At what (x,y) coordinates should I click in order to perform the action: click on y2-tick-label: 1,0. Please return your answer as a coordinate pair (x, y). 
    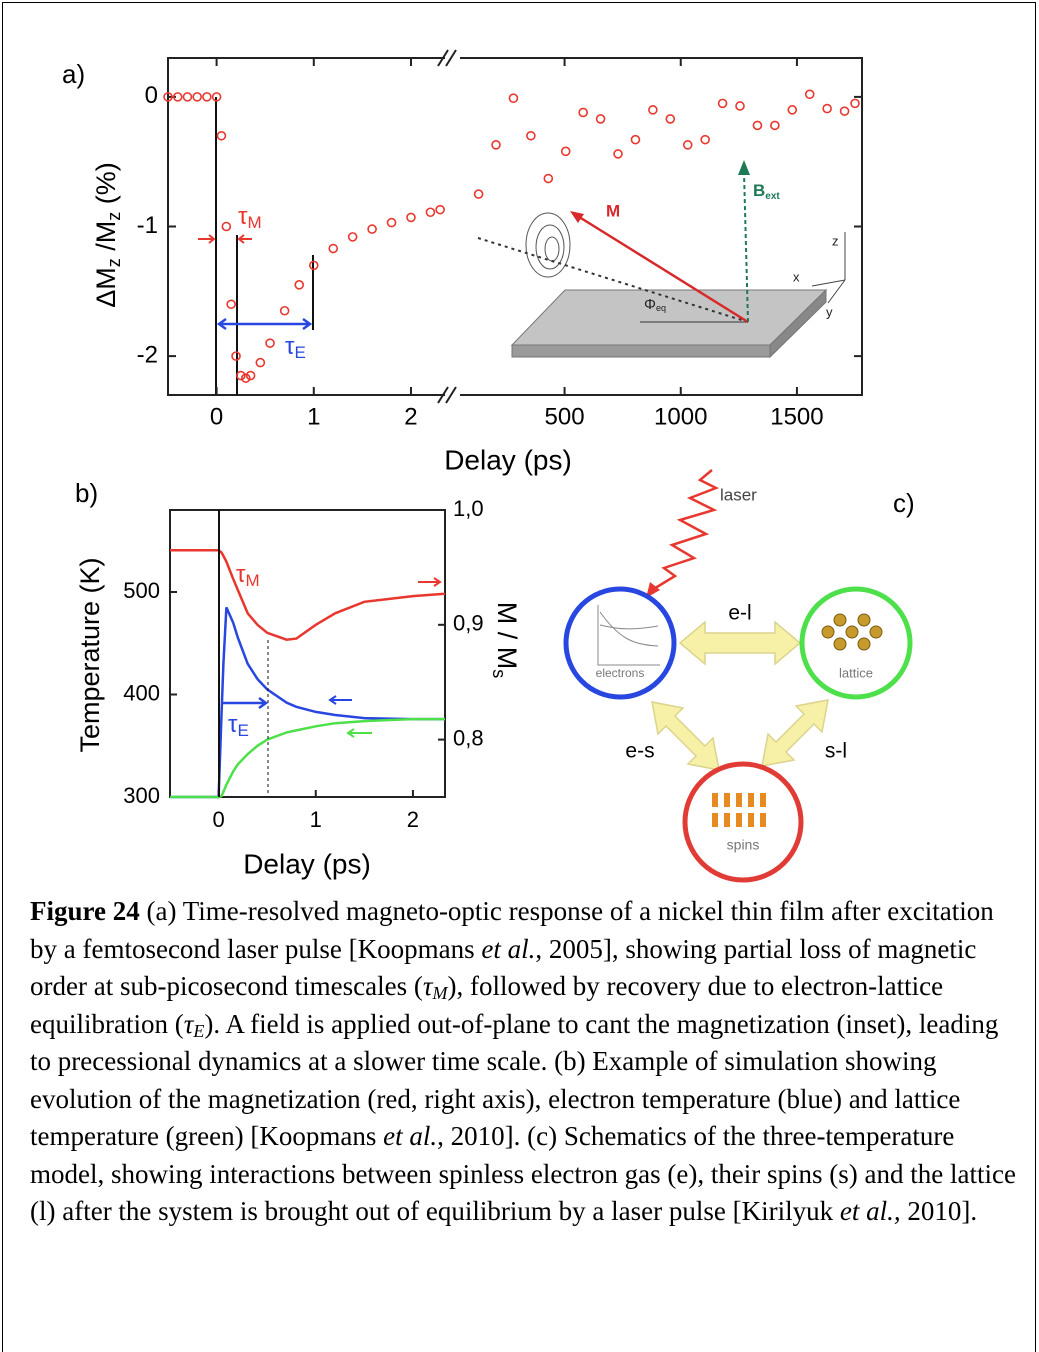
    Looking at the image, I should click on (468, 508).